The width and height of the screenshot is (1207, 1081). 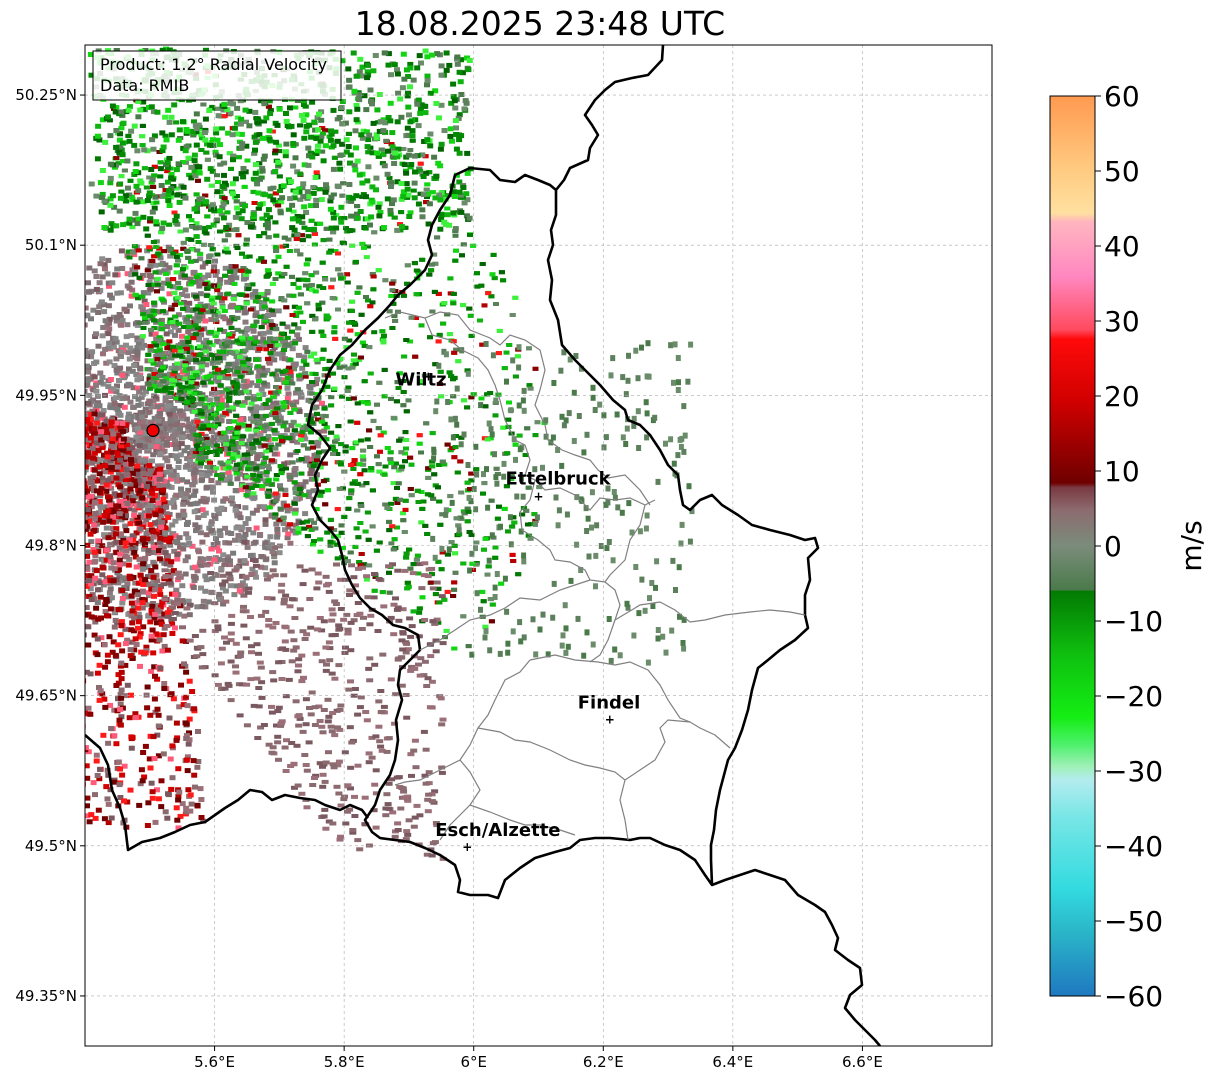 I want to click on lat-tick-label: 49.95°N, so click(x=46, y=395).